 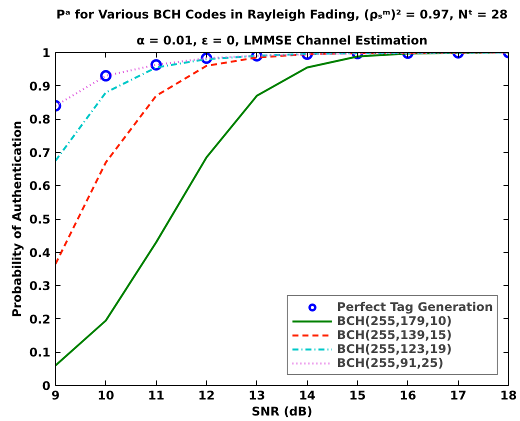 I want to click on y-axis-title: Probability of Authentication, so click(x=17, y=219).